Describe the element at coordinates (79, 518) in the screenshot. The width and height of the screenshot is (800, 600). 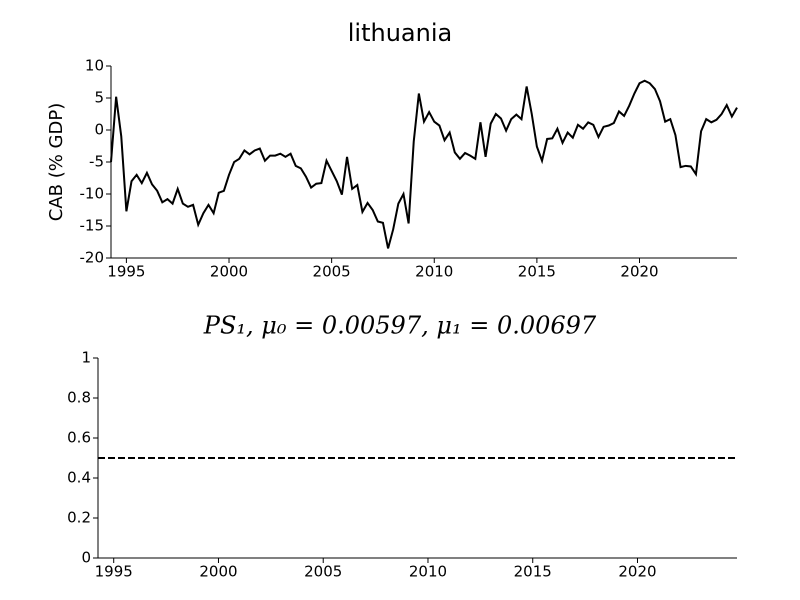
I see `y-tick-label: 0.2` at that location.